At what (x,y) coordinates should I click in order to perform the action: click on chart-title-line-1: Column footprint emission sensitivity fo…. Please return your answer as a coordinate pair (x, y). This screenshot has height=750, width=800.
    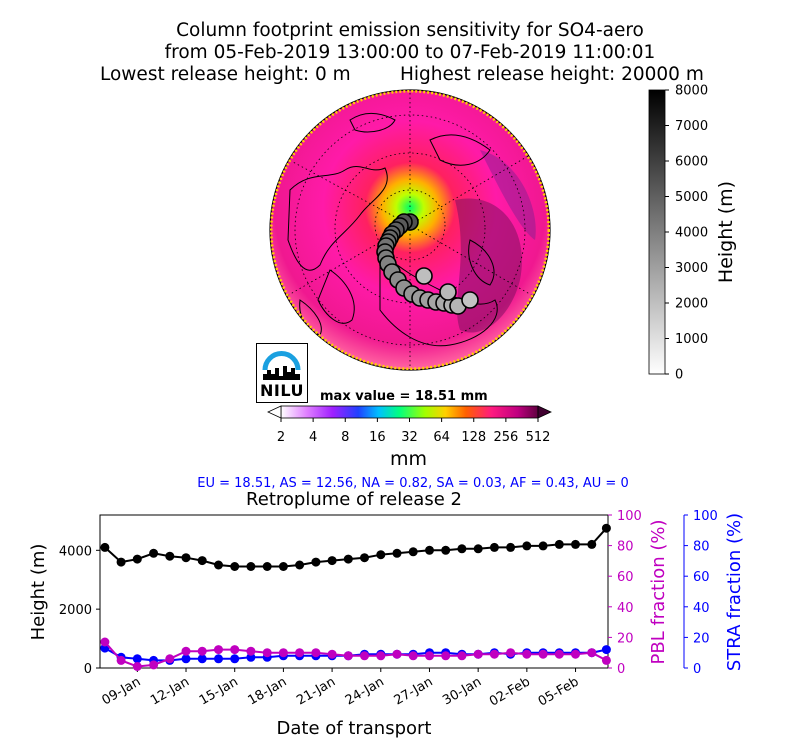
    Looking at the image, I should click on (410, 30).